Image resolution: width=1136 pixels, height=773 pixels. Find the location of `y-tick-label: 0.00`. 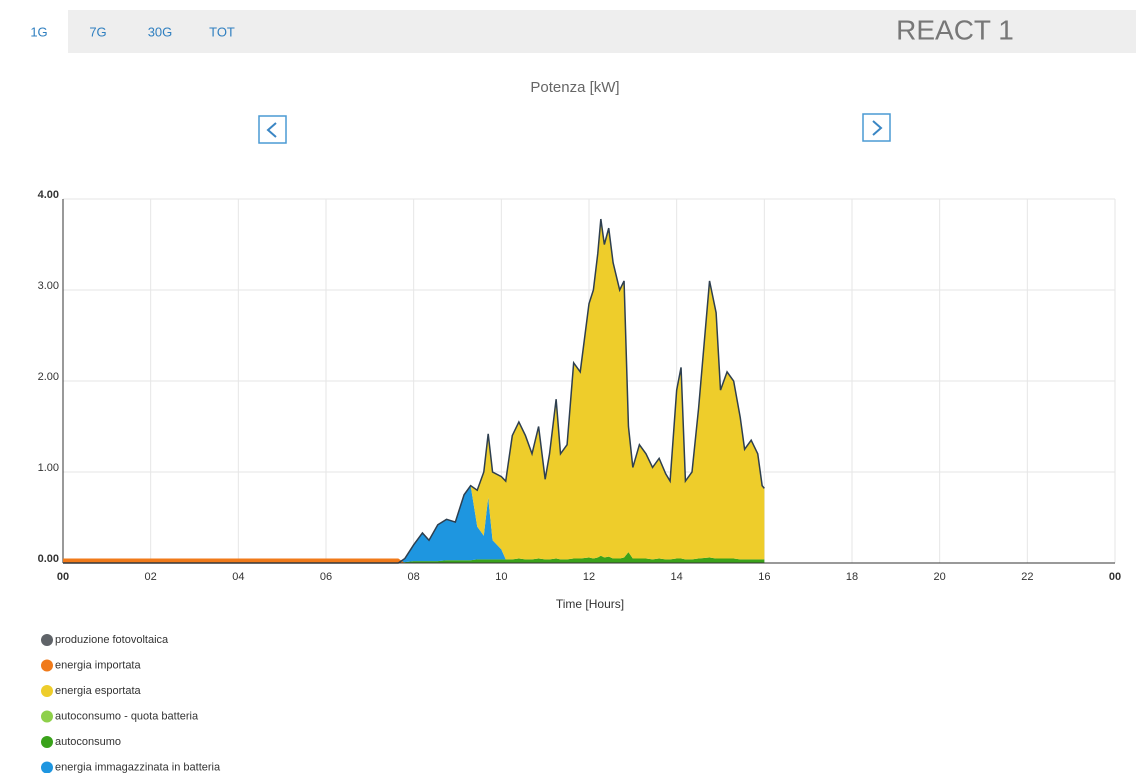

y-tick-label: 0.00 is located at coordinates (48, 559).